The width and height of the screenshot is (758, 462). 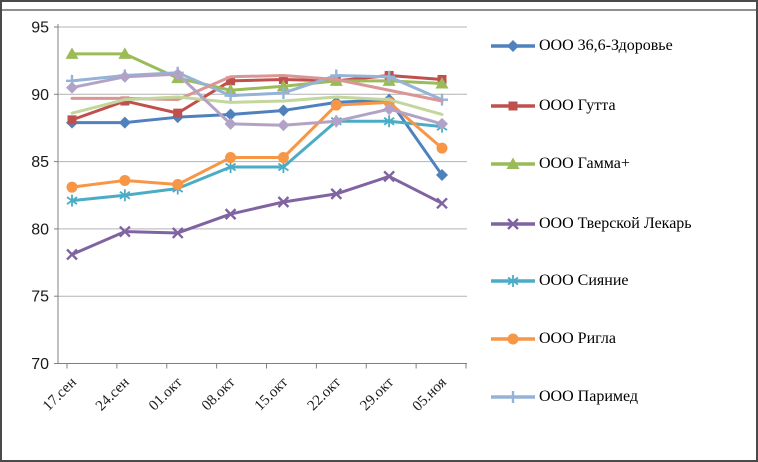 What do you see at coordinates (584, 280) in the screenshot?
I see `legend-label: ООО Сияние` at bounding box center [584, 280].